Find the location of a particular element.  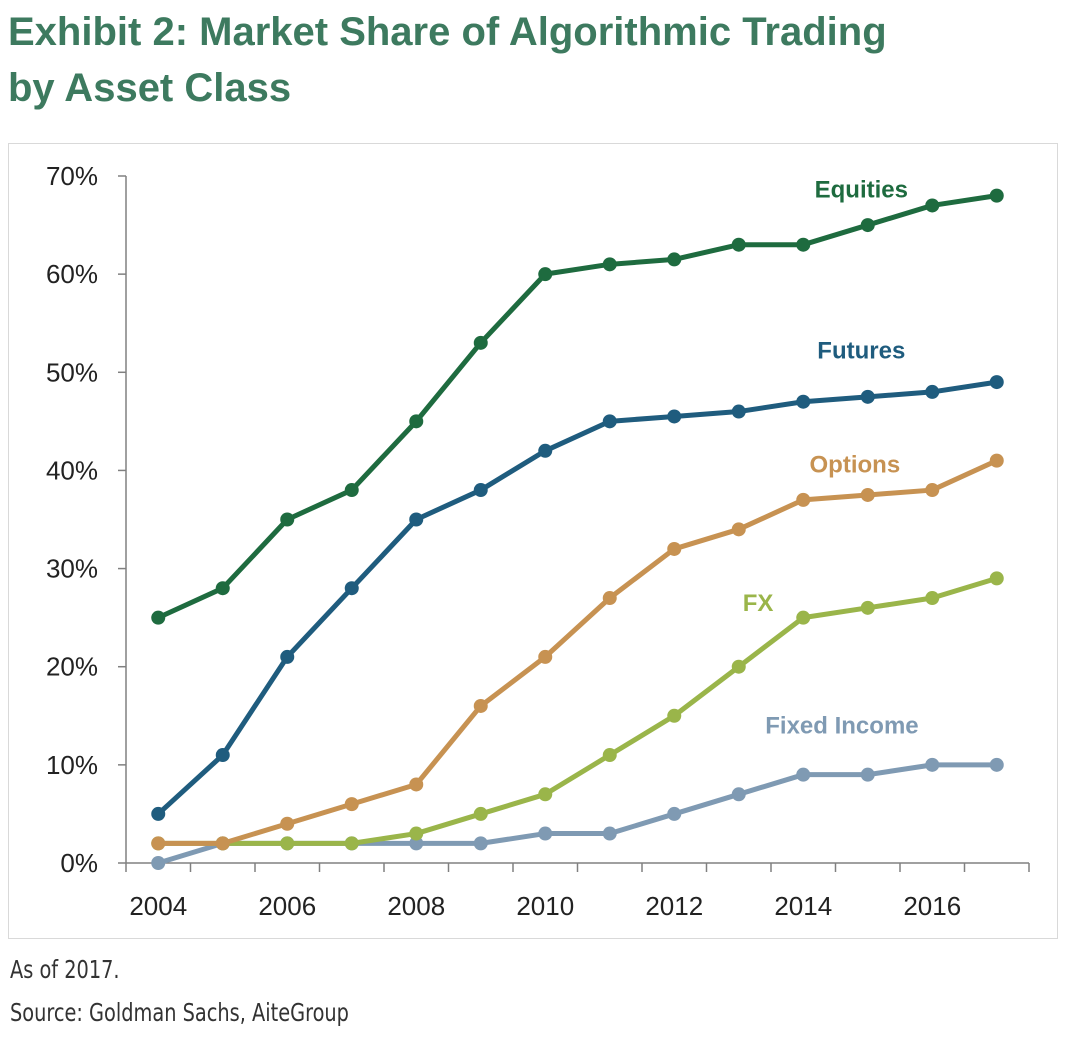

x-tick-label: 2010 is located at coordinates (545, 906).